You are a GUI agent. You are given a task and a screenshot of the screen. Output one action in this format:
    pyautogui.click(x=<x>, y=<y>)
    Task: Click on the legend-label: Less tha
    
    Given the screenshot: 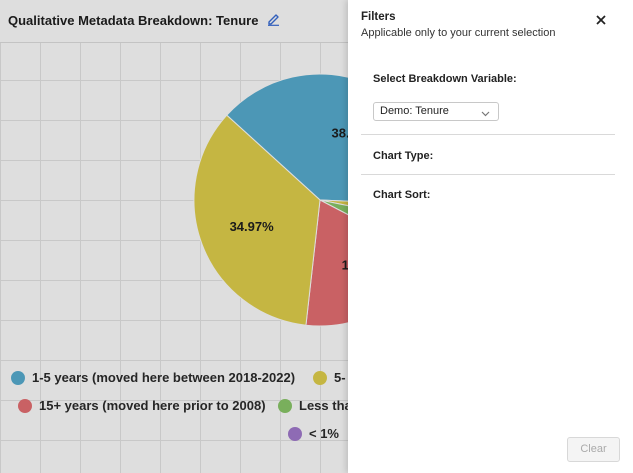 What is the action you would take?
    pyautogui.click(x=325, y=405)
    